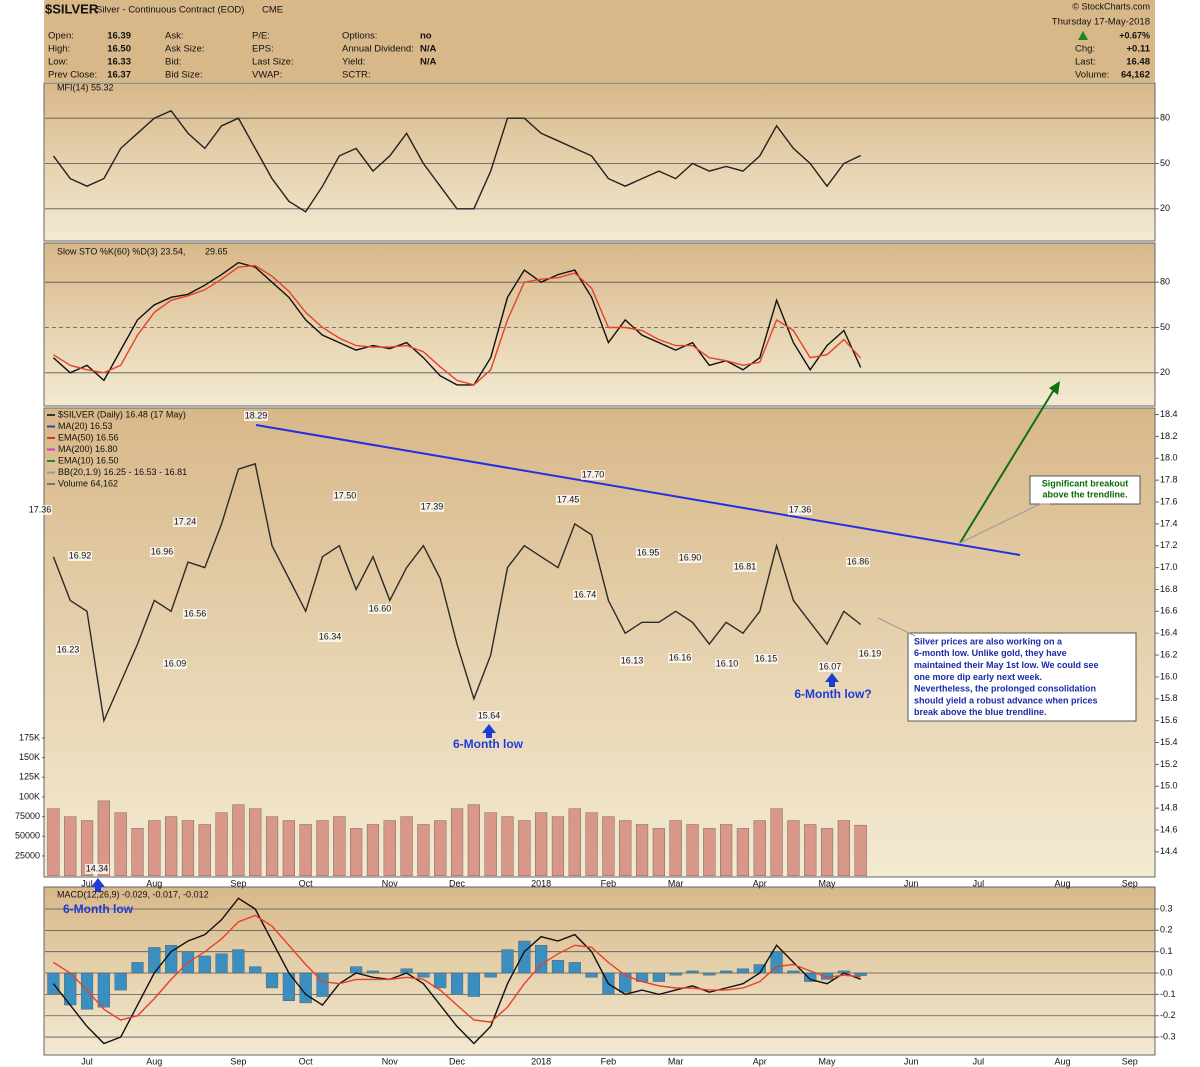 This screenshot has width=1200, height=1067. What do you see at coordinates (638, 490) in the screenshot?
I see `trendline` at bounding box center [638, 490].